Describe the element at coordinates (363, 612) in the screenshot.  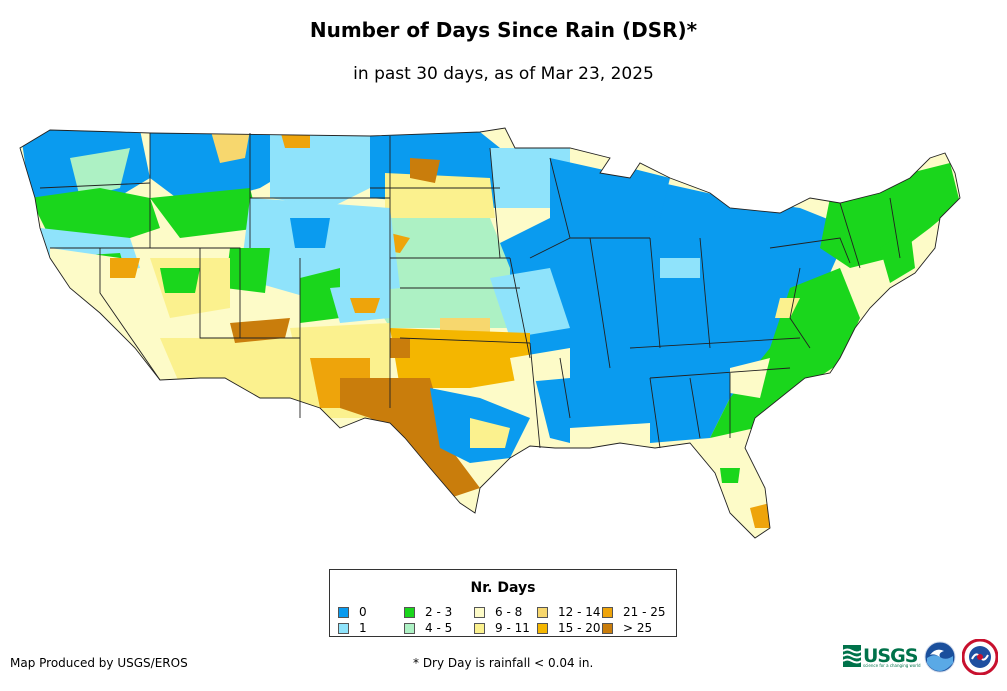
I see `legend-label-0: 0` at that location.